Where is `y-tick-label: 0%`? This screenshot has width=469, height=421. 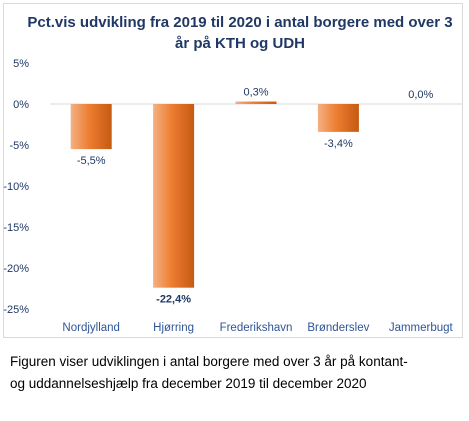
y-tick-label: 0% is located at coordinates (21, 105).